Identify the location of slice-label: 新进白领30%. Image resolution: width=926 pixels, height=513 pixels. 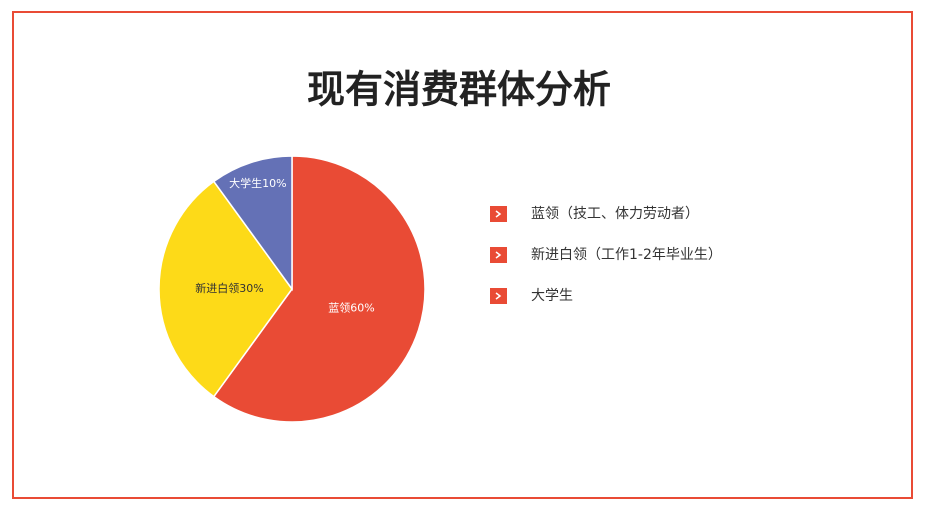
(229, 288).